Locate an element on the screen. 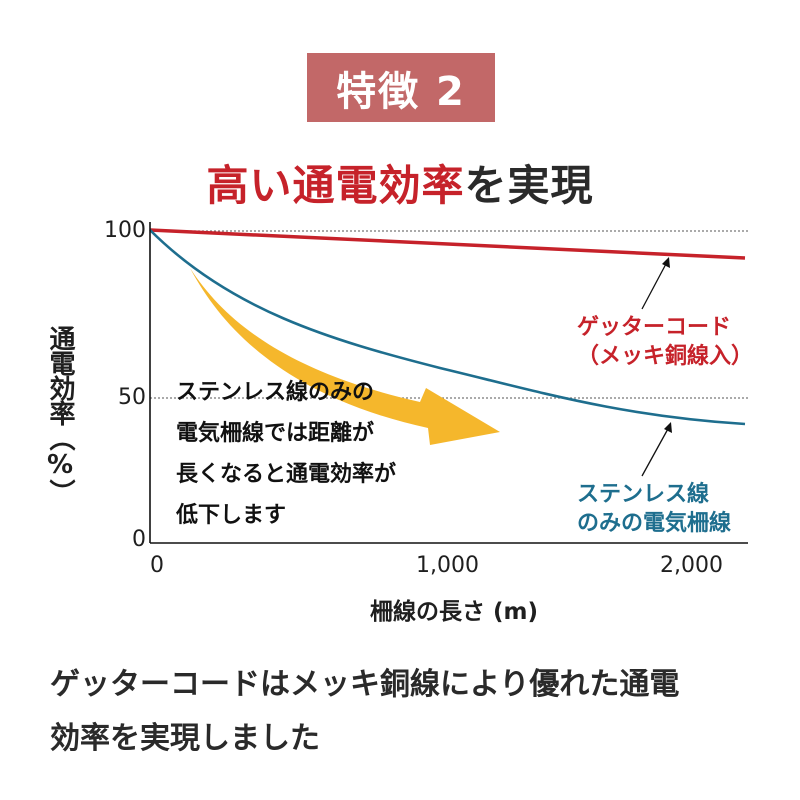 The height and width of the screenshot is (800, 800). headline: 高い通電効率を実現 is located at coordinates (400, 182).